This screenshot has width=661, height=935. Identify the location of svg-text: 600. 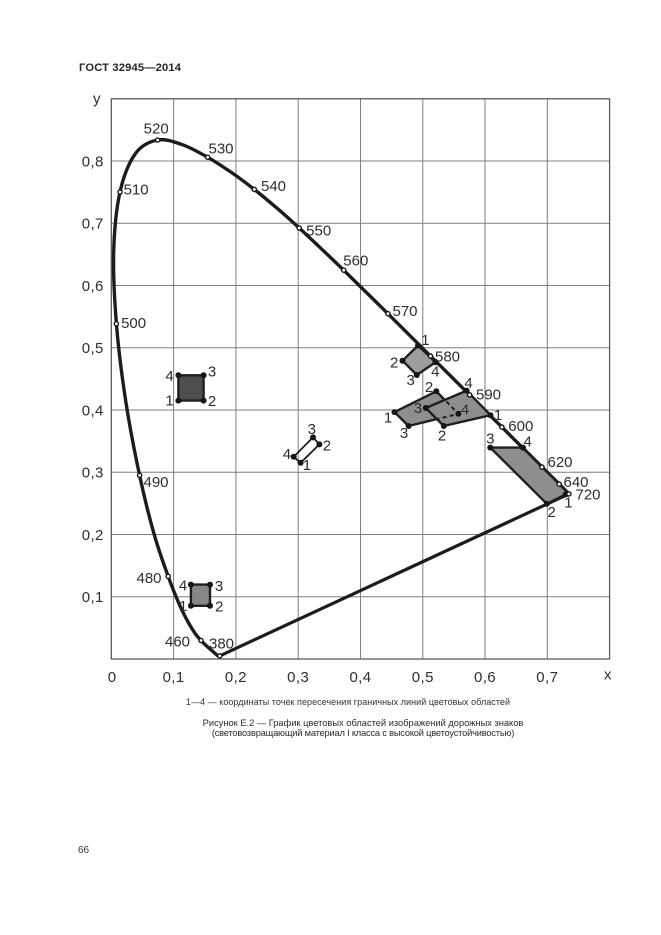
(520, 426).